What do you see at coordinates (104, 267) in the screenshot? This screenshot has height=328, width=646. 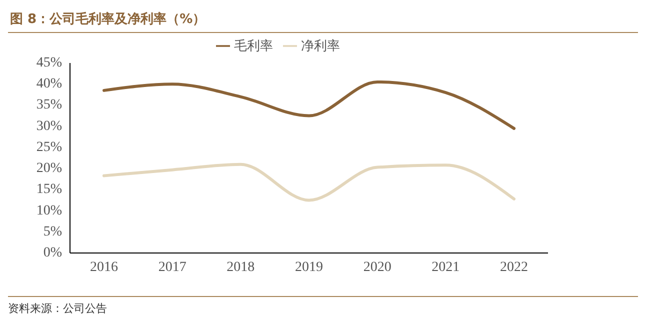 I see `x-tick-label: 2016` at bounding box center [104, 267].